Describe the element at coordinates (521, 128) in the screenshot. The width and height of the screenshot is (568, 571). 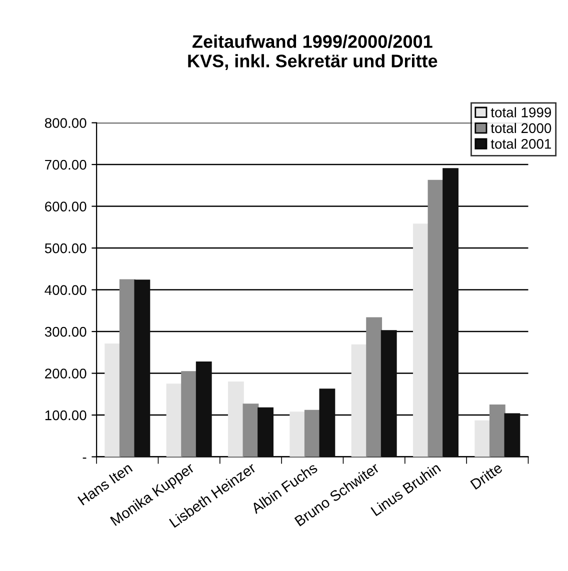
I see `legend-label: total 2000` at that location.